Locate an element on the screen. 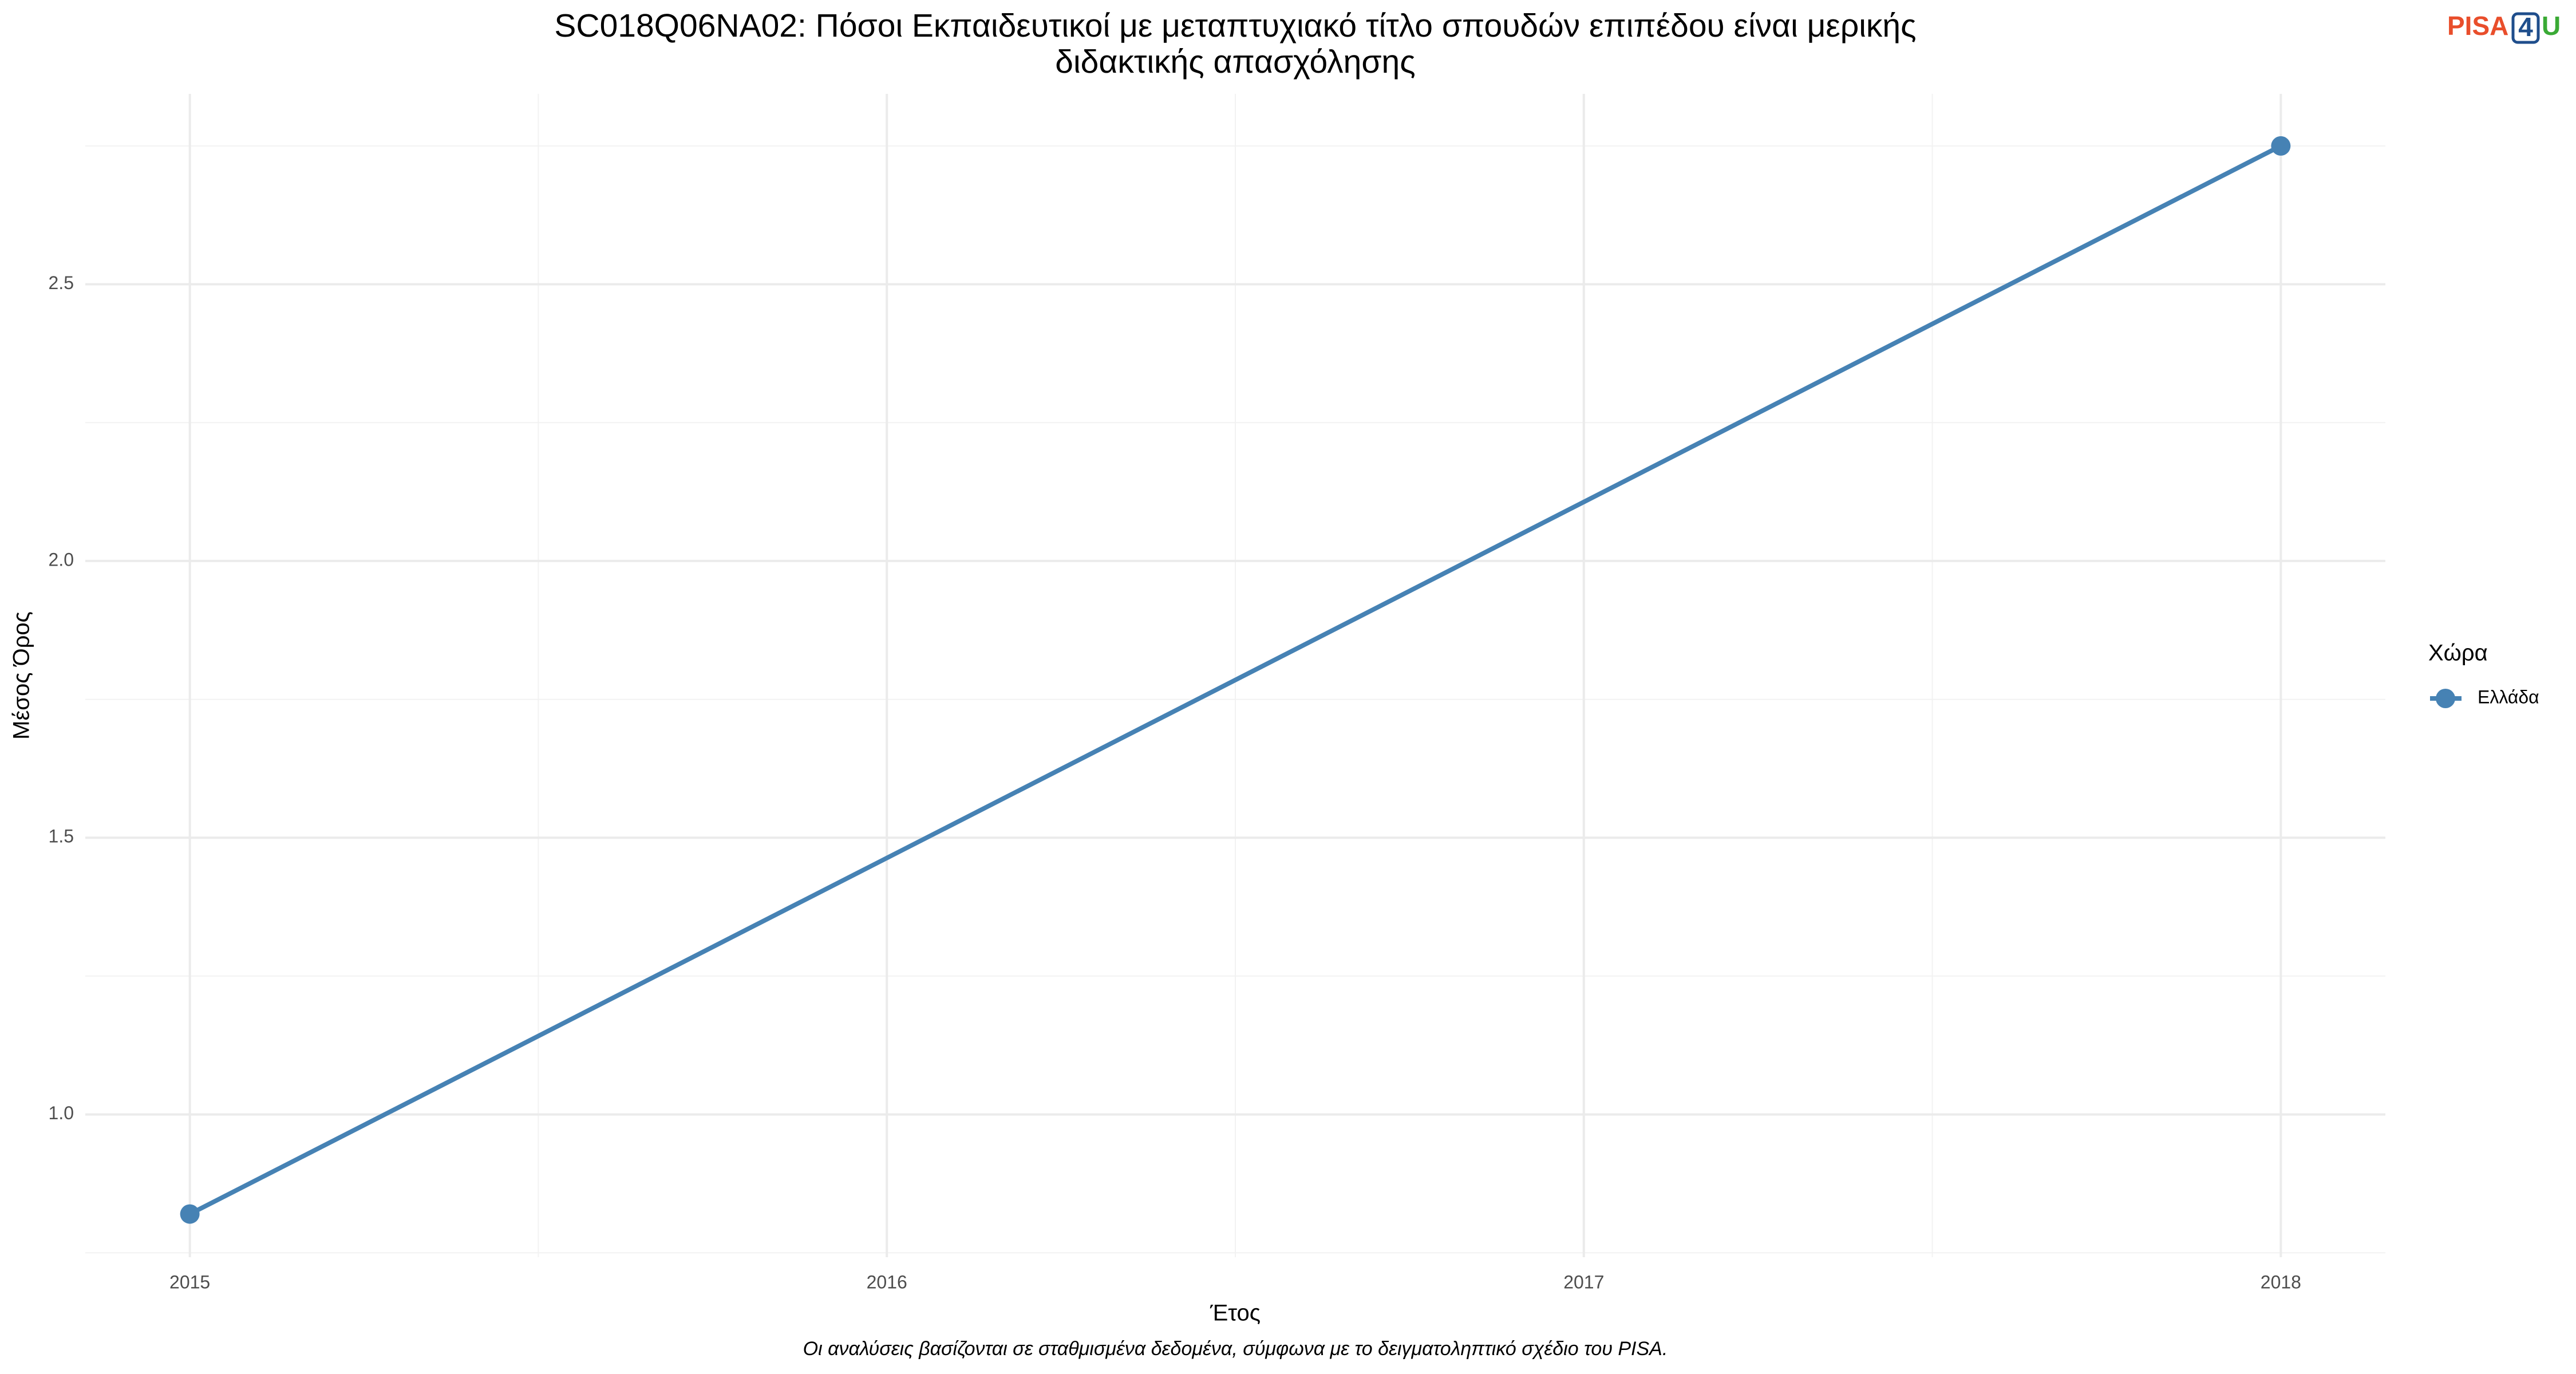 The width and height of the screenshot is (2576, 1374). logo-box is located at coordinates (2525, 28).